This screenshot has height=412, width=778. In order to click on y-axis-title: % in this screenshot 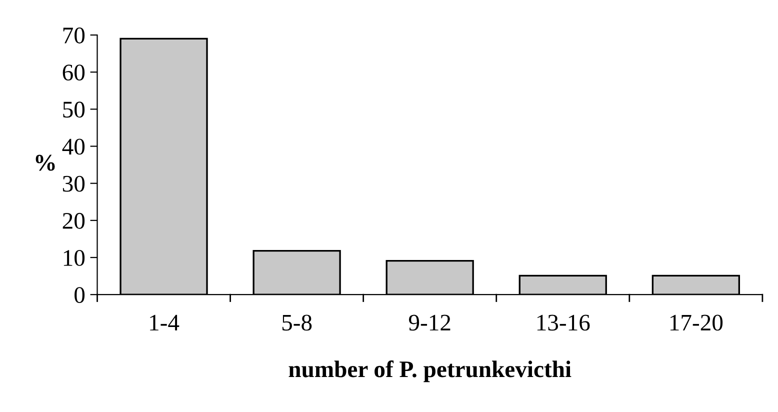, I will do `click(45, 162)`.